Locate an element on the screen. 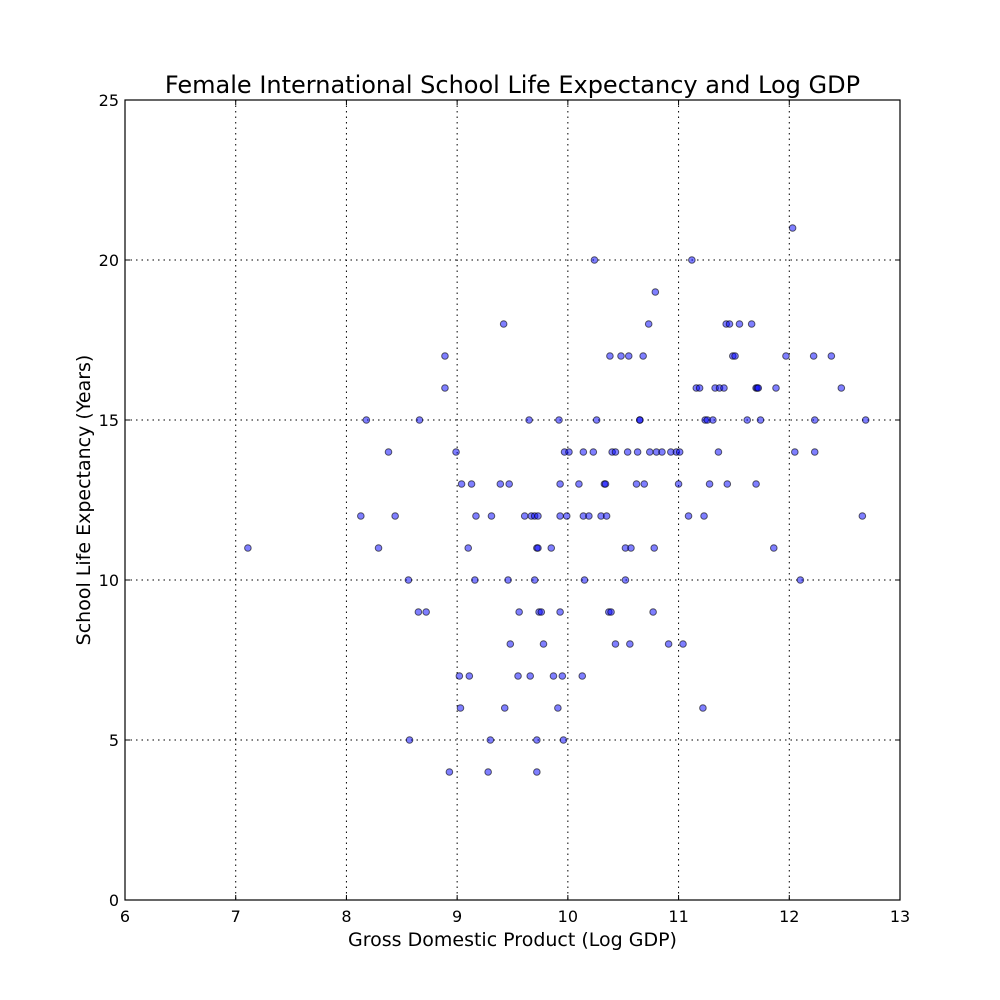 This screenshot has height=1000, width=1000. y-tick-label: 15 is located at coordinates (109, 420).